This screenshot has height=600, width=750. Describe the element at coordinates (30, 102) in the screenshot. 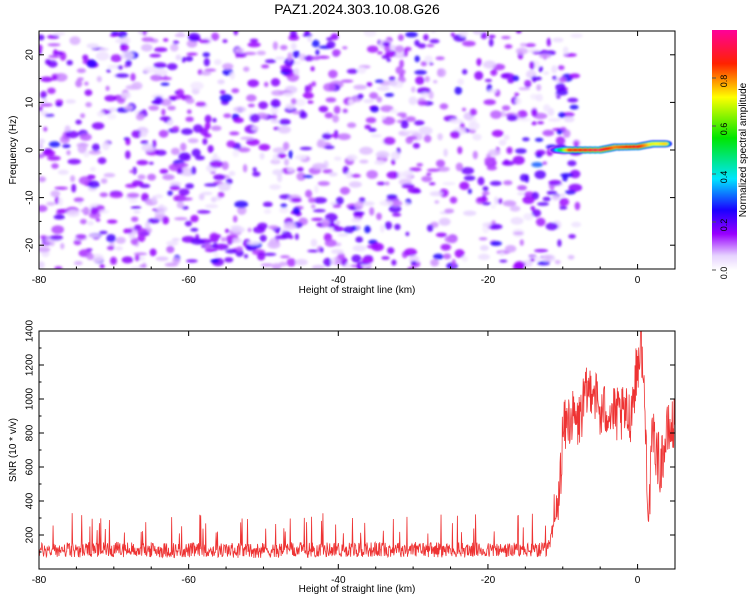

I see `y-tick-label: 10` at that location.